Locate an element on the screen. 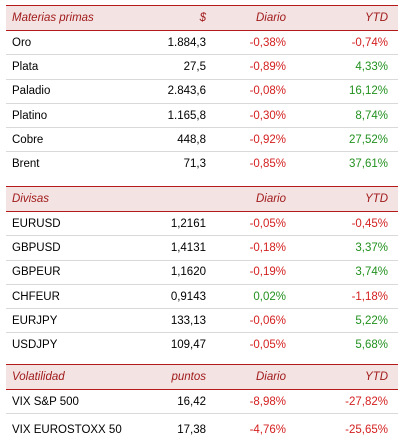  row-name: Oro is located at coordinates (22, 42).